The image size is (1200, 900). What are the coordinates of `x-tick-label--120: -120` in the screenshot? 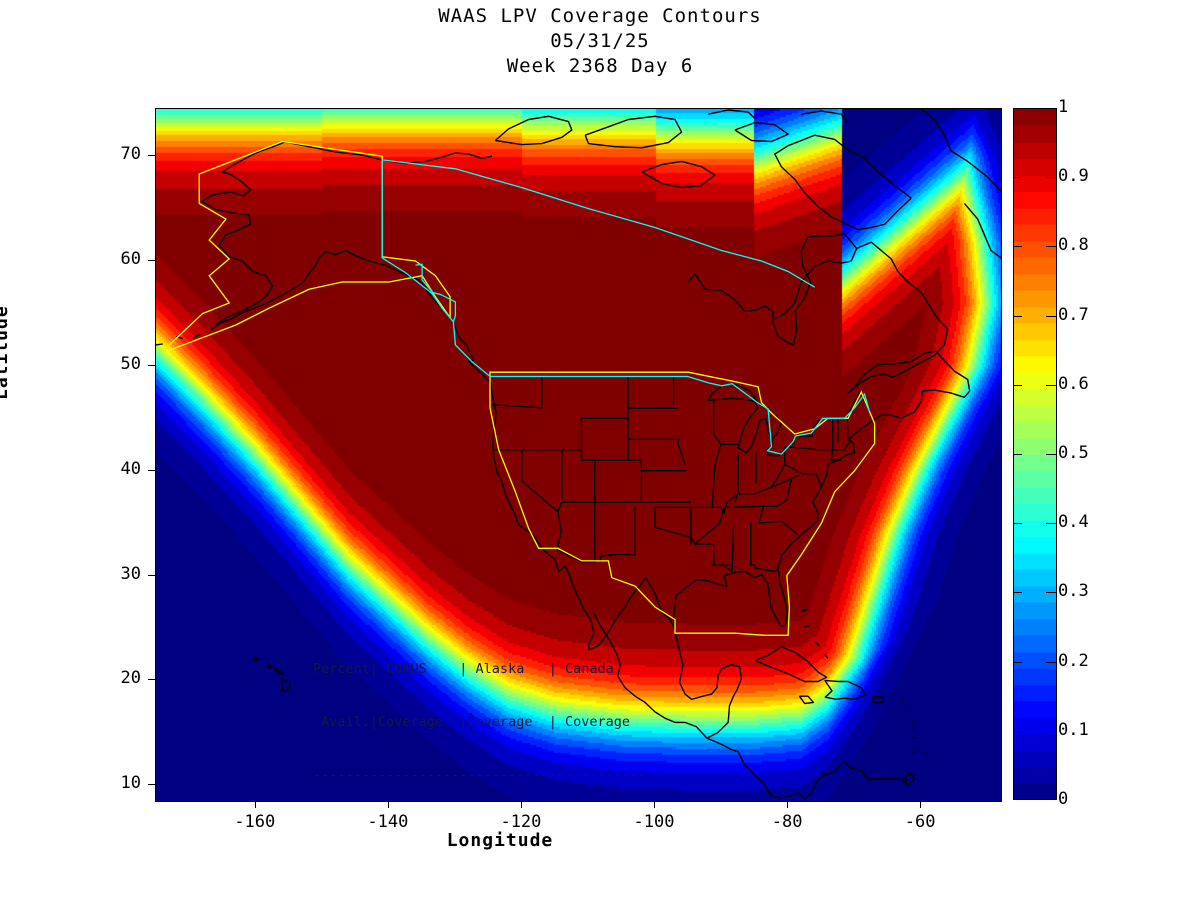 It's located at (521, 822).